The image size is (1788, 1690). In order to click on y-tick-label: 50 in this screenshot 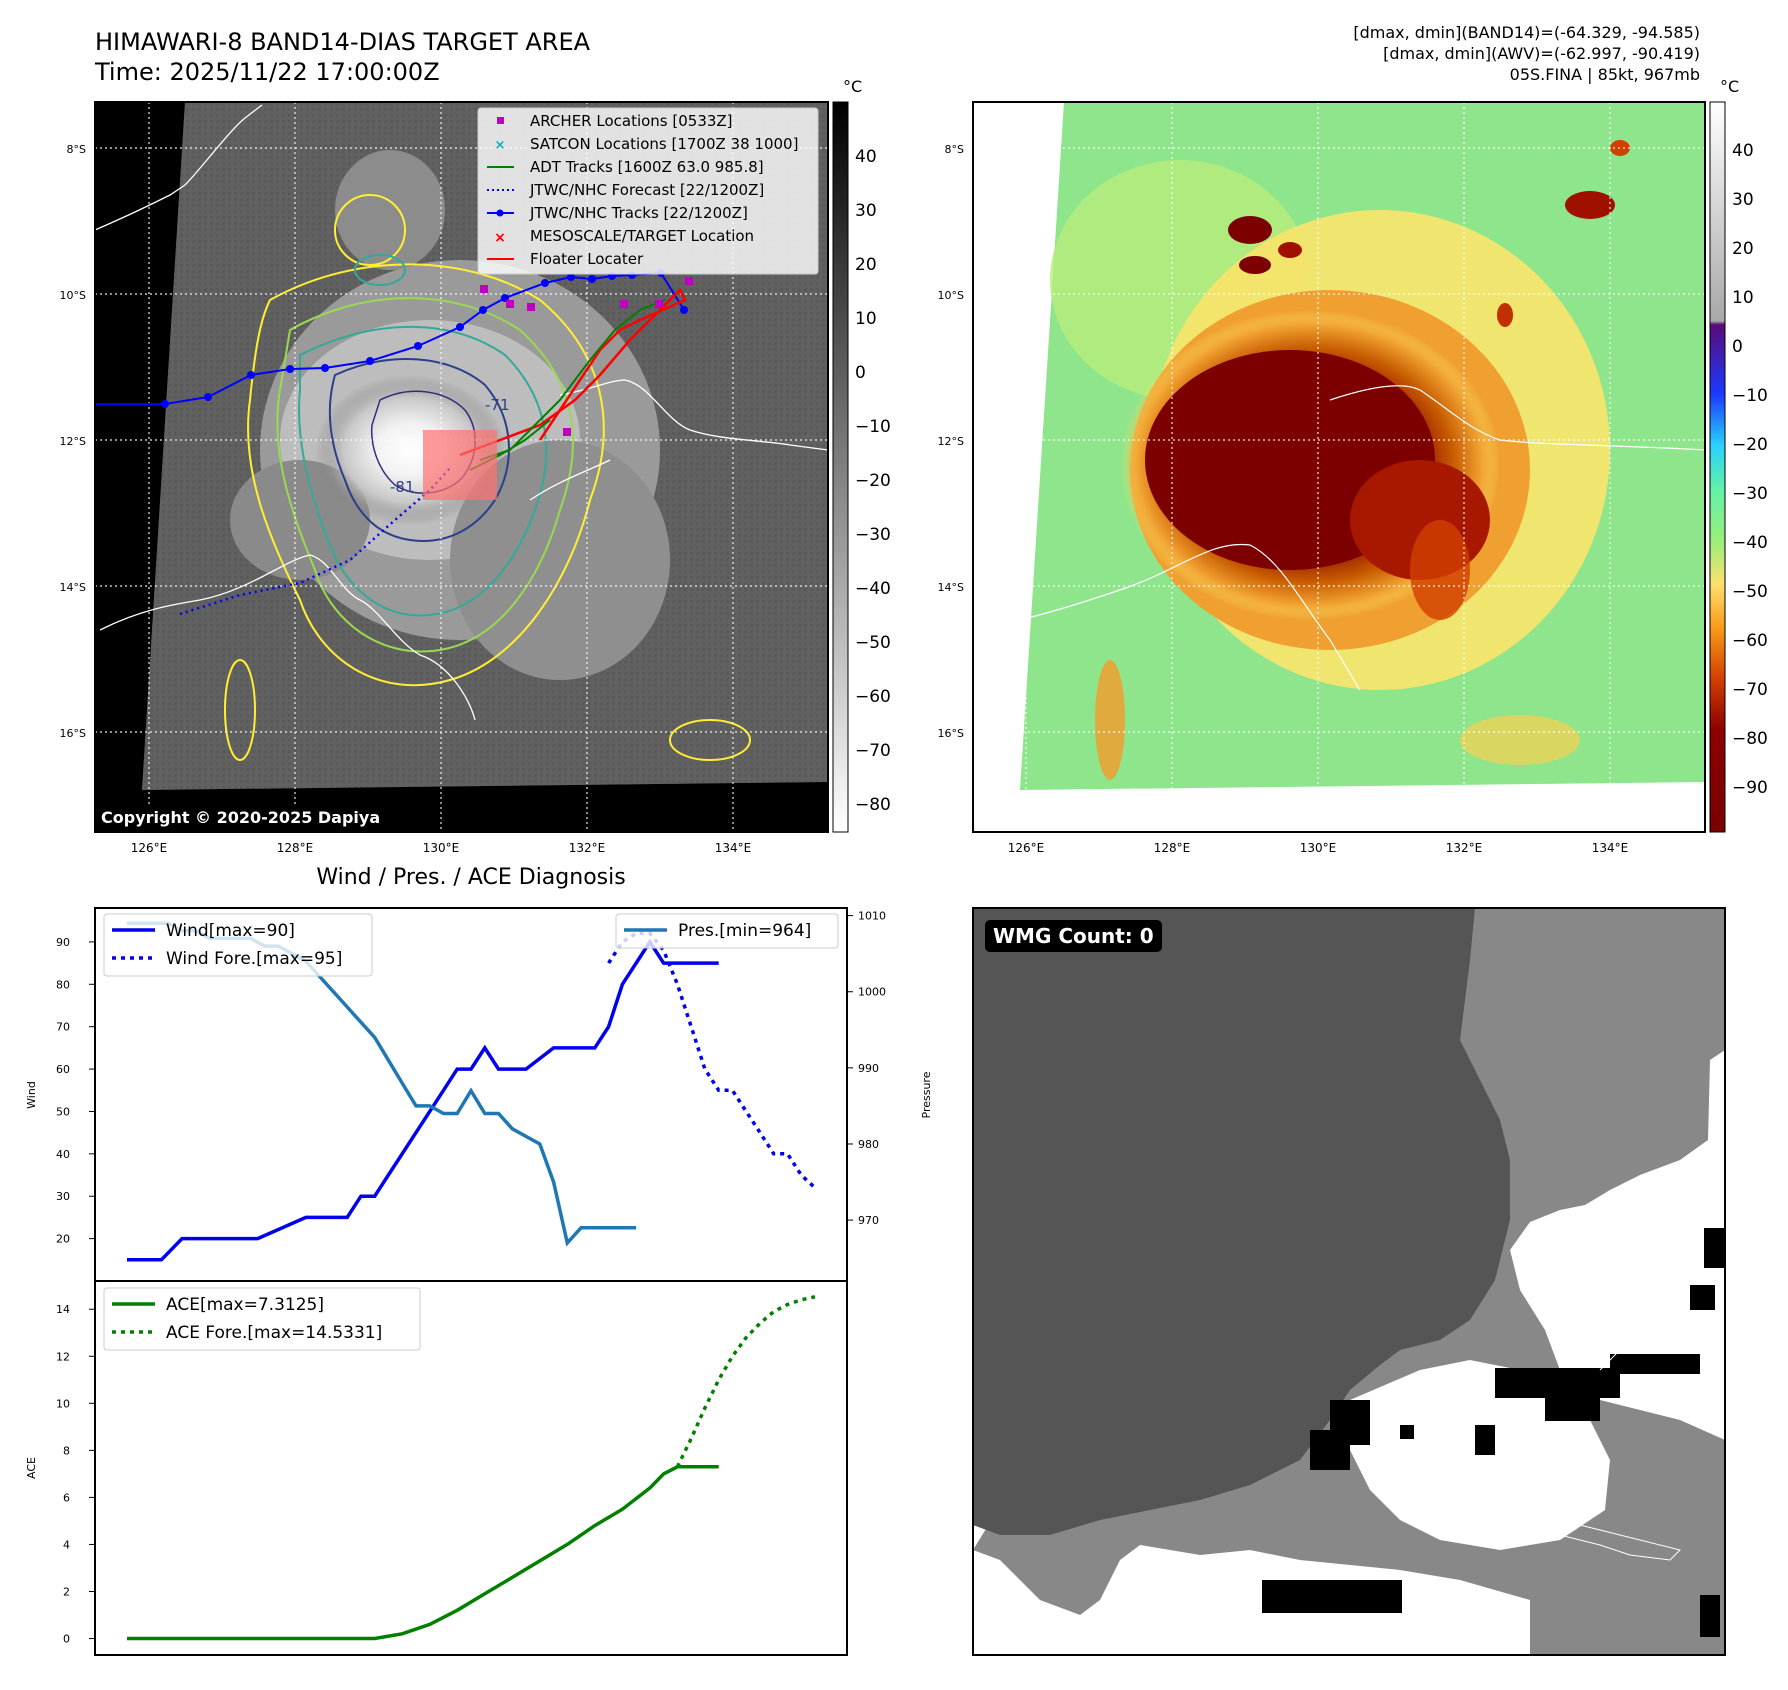, I will do `click(63, 1111)`.